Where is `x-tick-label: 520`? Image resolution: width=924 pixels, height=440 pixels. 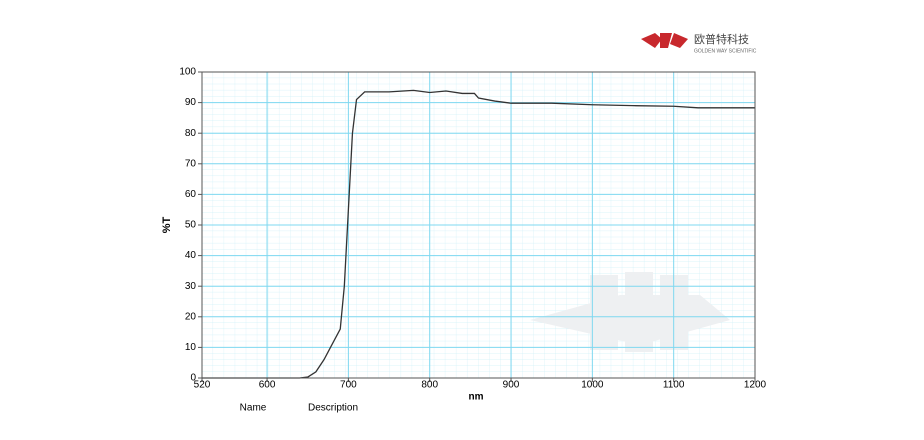
x-tick-label: 520 is located at coordinates (202, 385).